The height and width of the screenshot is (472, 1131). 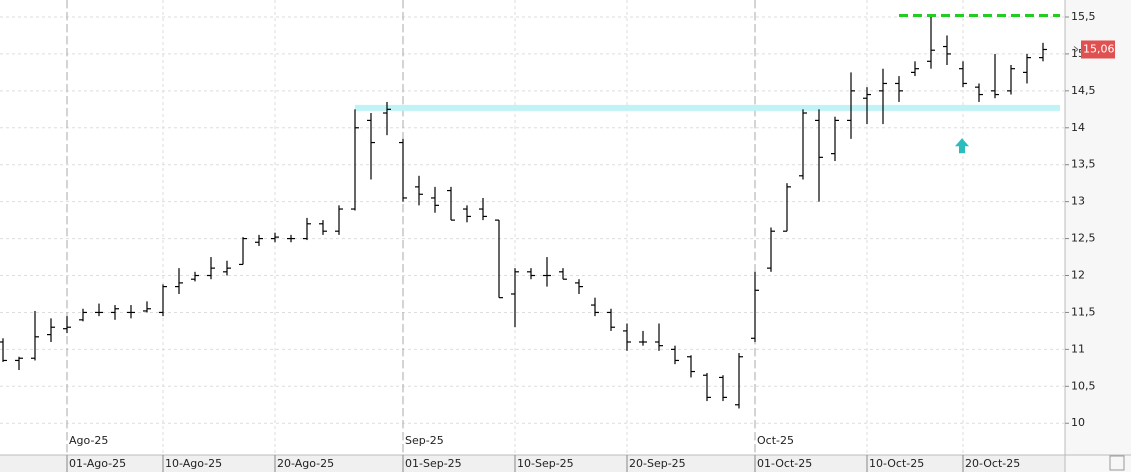 I want to click on y-tick-label: 14, so click(x=1078, y=127).